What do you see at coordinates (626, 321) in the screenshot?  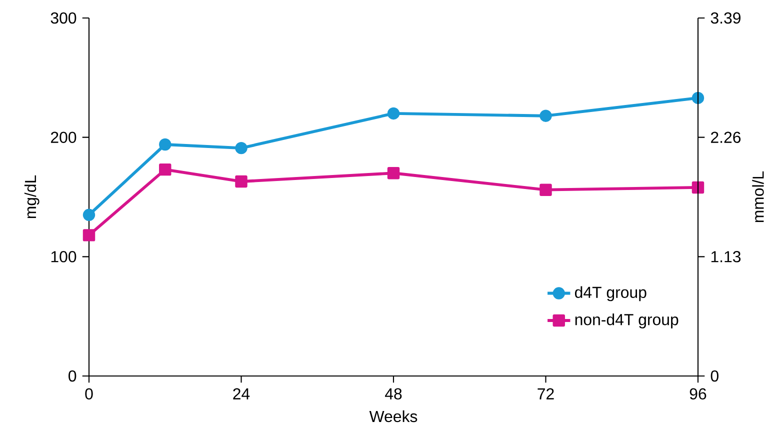 I see `legend-label: non-d4T group` at bounding box center [626, 321].